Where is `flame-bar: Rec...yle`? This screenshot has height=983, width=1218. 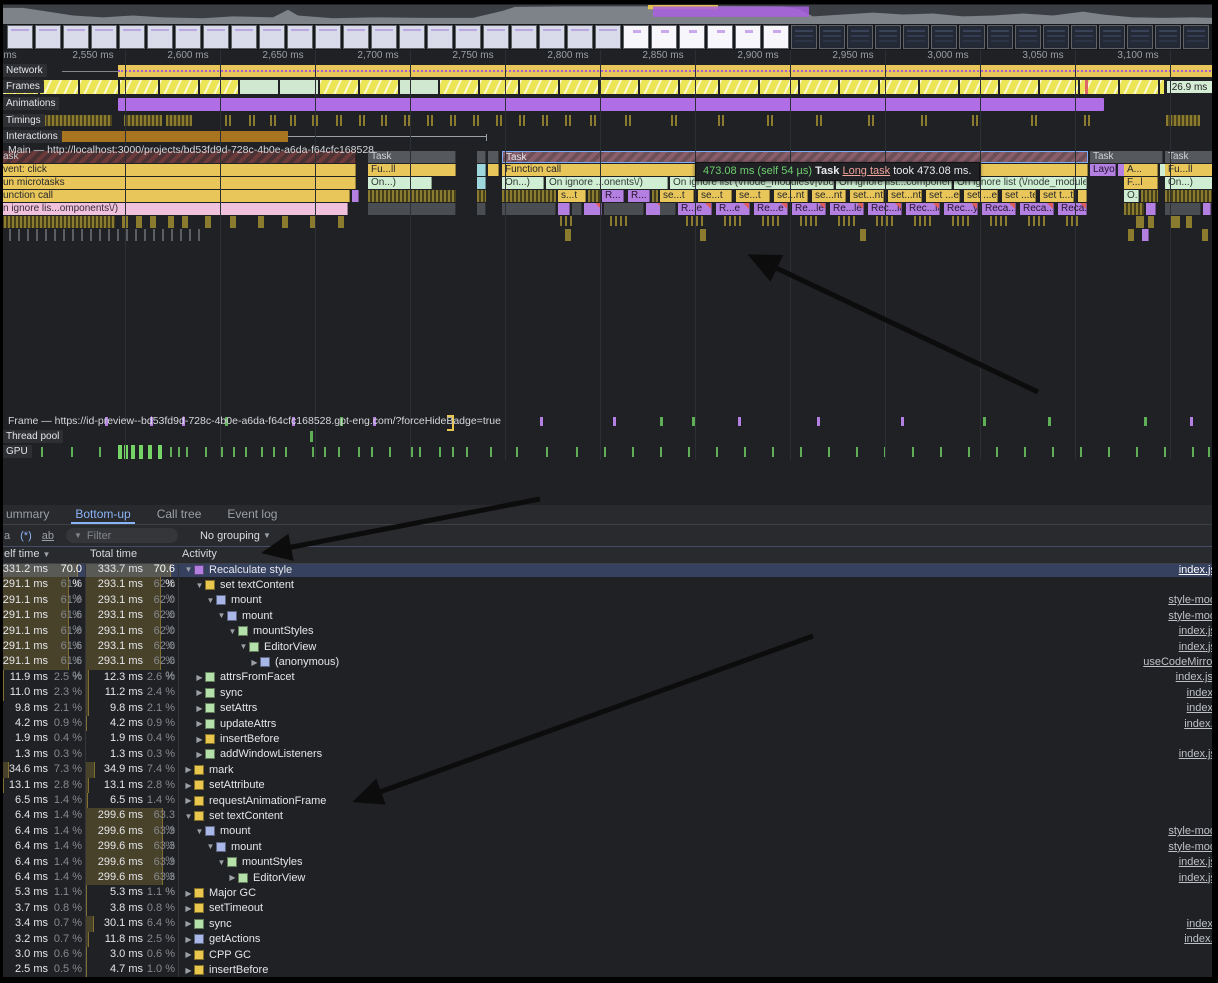
flame-bar: Rec...yle is located at coordinates (961, 209).